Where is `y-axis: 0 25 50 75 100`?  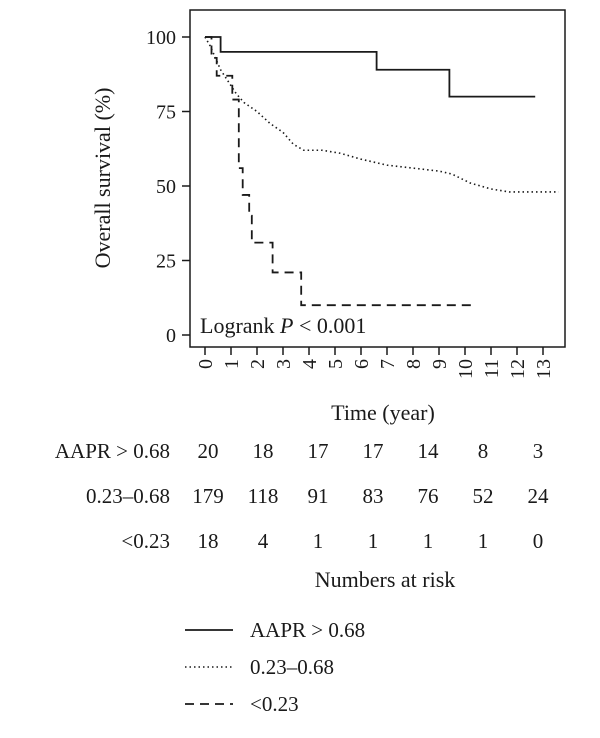
y-axis: 0 25 50 75 100 is located at coordinates (168, 187).